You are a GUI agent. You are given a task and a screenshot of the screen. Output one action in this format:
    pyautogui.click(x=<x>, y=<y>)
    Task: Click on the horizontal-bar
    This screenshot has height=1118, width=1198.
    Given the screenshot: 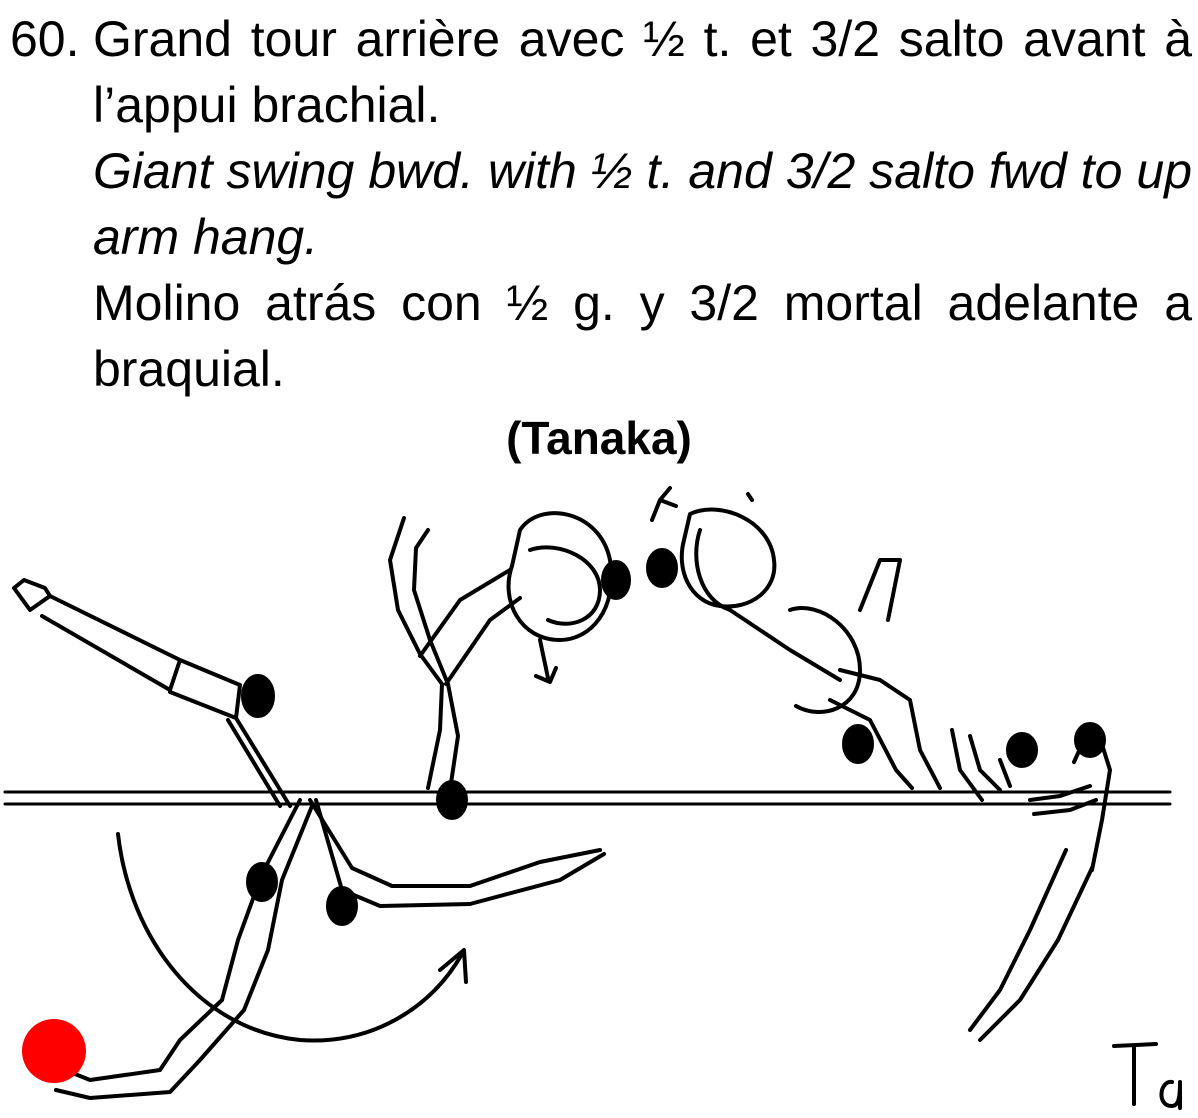 What is the action you would take?
    pyautogui.click(x=587, y=798)
    